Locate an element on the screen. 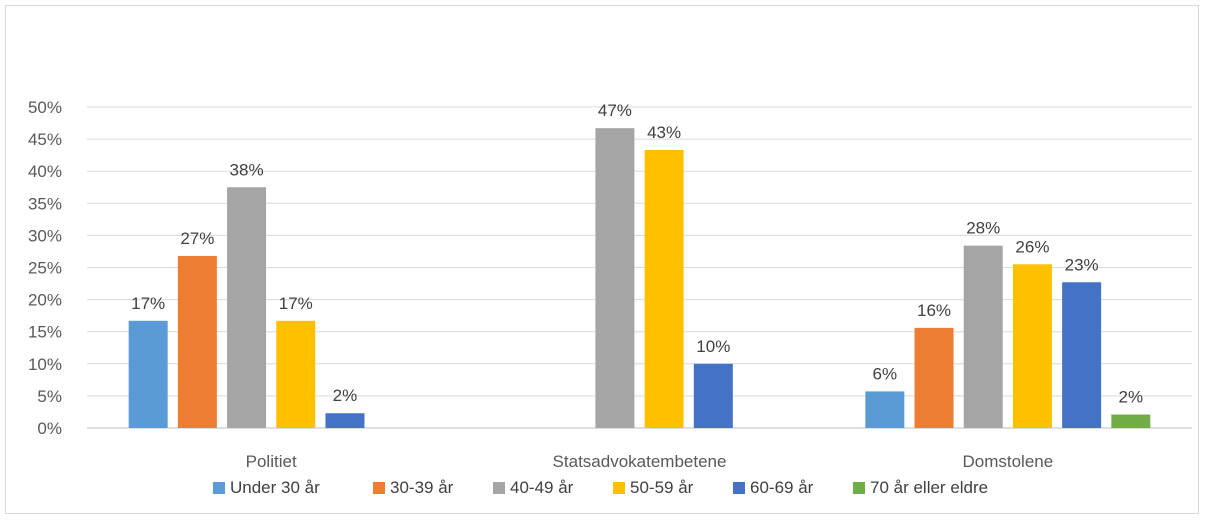 This screenshot has height=521, width=1206. x-tick-label: Statsadvokatembetene is located at coordinates (640, 461).